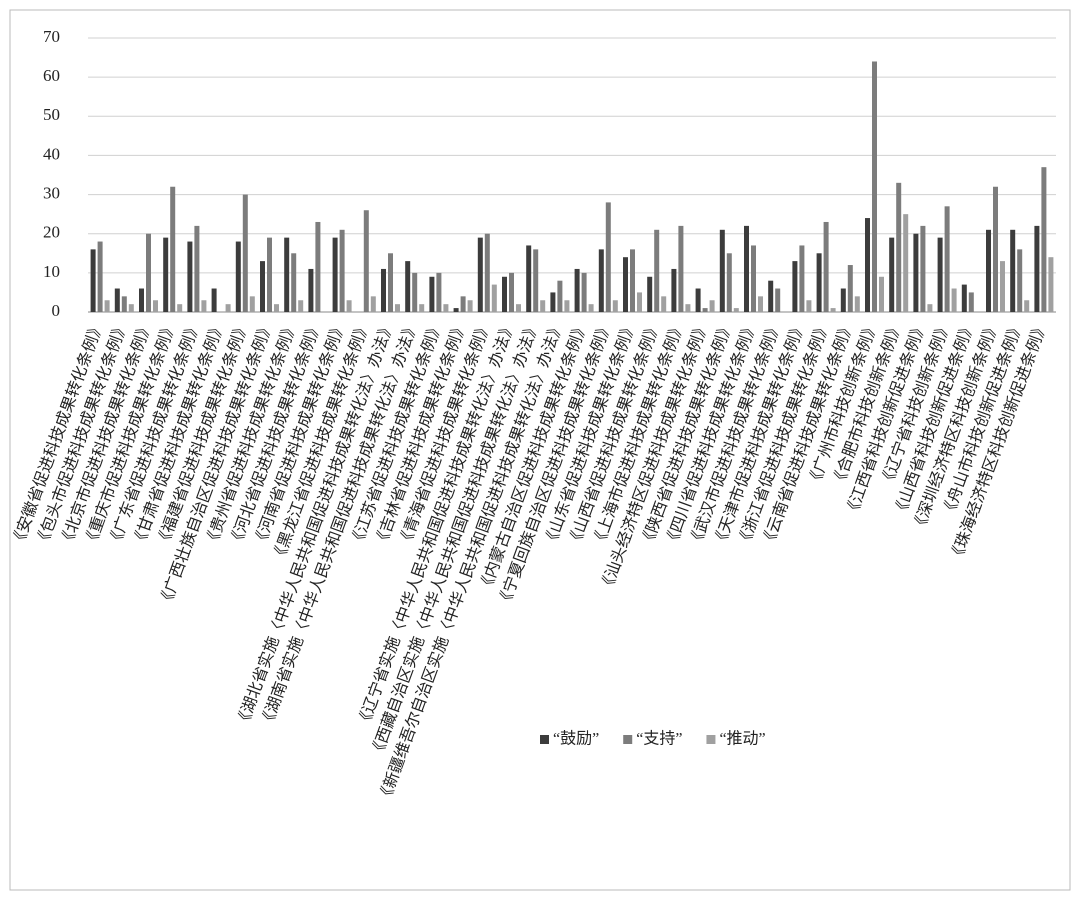 This screenshot has width=1080, height=905. Describe the element at coordinates (576, 739) in the screenshot. I see `legend-label: “鼓励”` at that location.